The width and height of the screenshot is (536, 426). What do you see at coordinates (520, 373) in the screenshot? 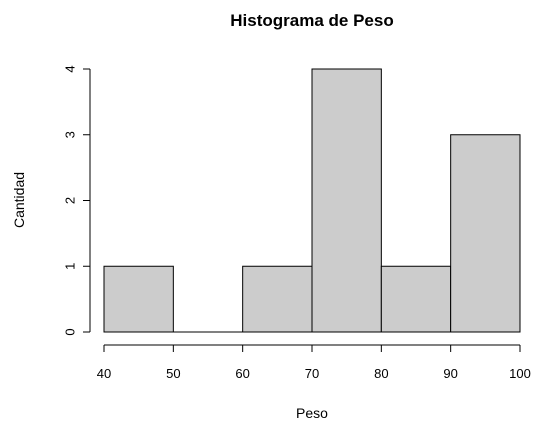
I see `x-tick-label: 100` at bounding box center [520, 373].